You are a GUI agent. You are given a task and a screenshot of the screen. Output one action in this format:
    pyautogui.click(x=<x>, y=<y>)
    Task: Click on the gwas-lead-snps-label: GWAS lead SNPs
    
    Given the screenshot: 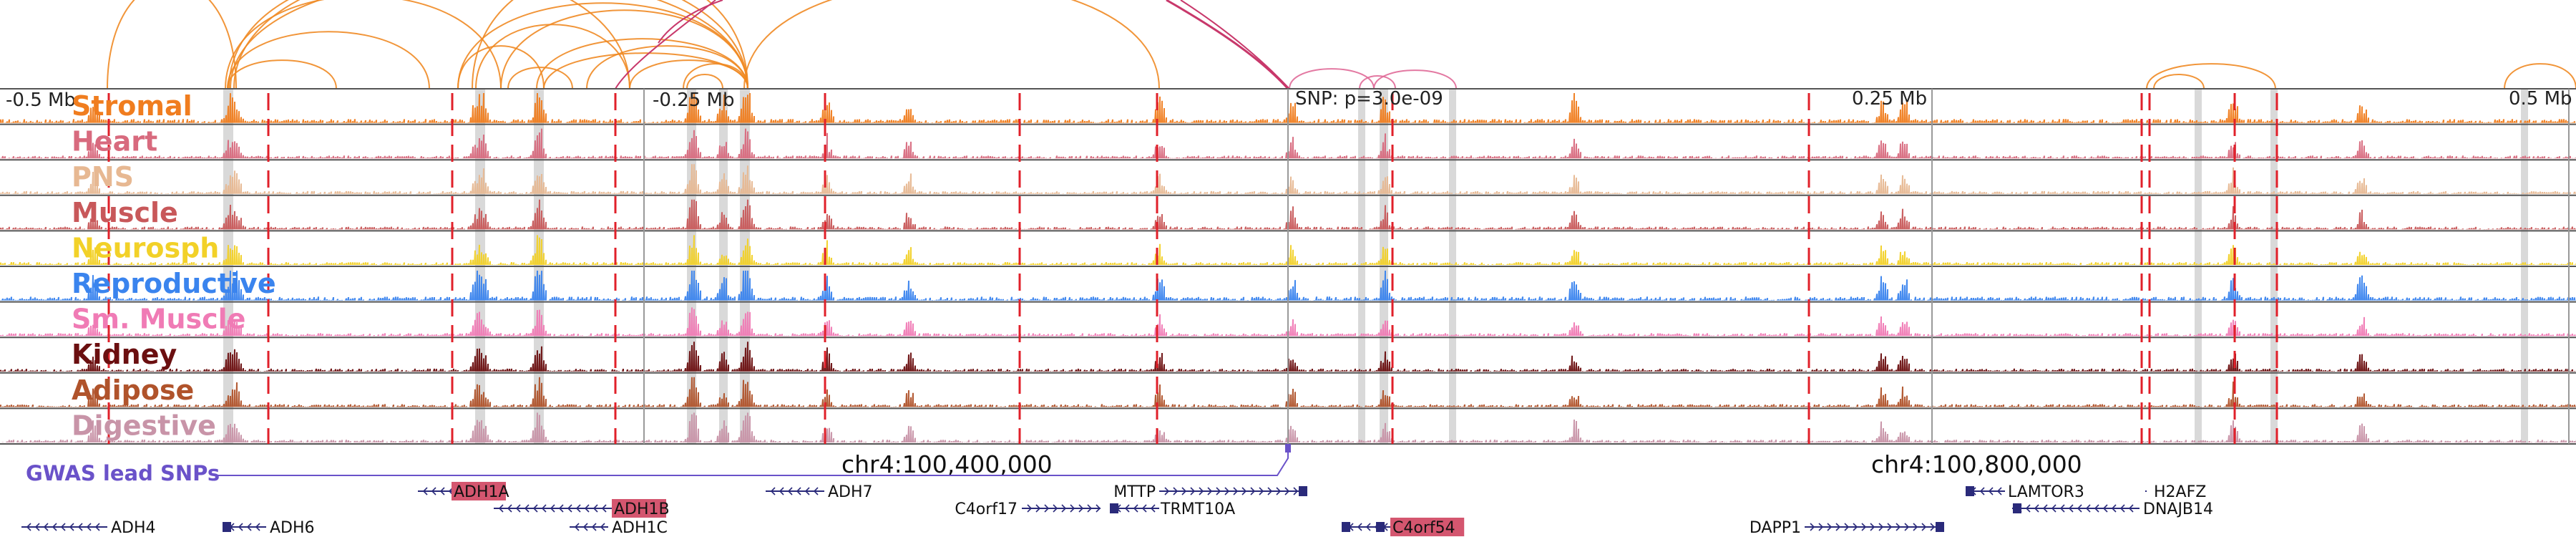 What is the action you would take?
    pyautogui.click(x=123, y=473)
    